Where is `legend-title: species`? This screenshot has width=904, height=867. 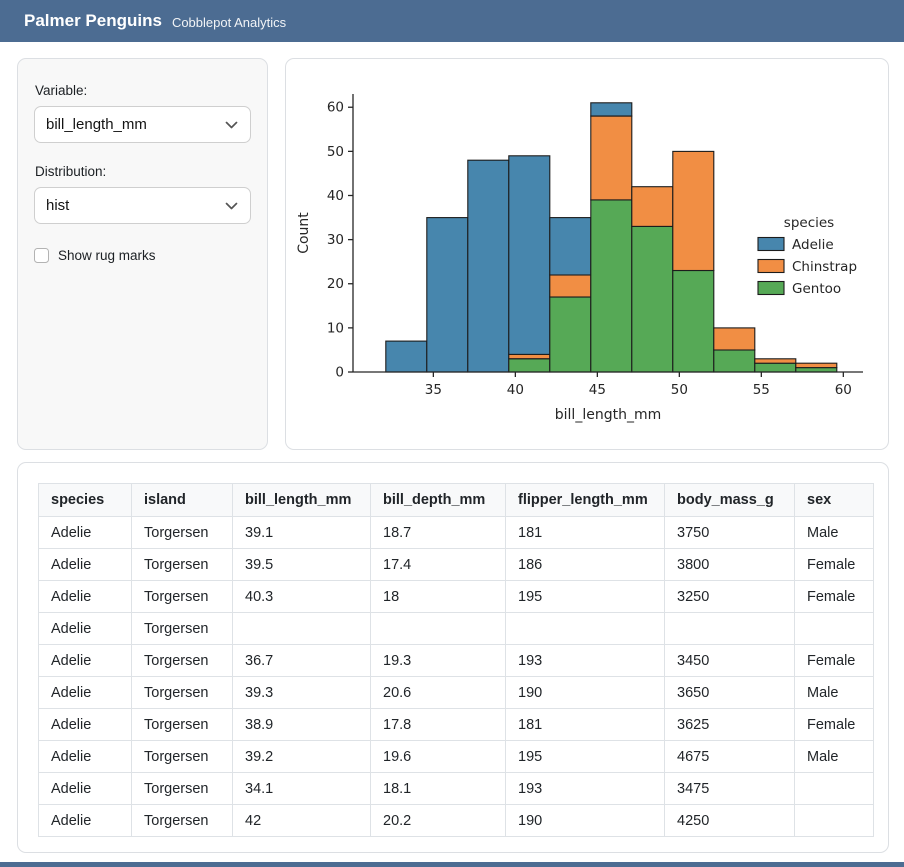
legend-title: species is located at coordinates (809, 223).